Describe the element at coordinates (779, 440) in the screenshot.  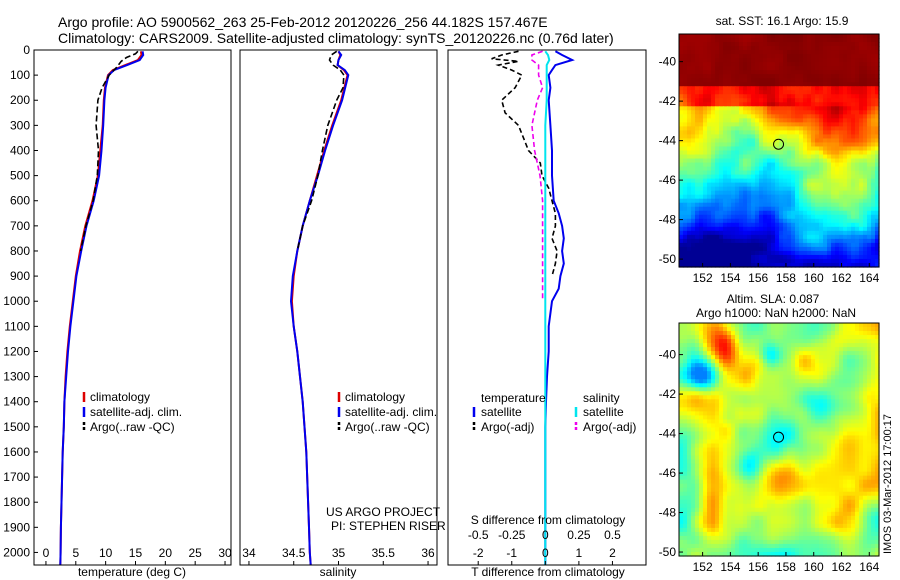
I see `sla-heatmap` at that location.